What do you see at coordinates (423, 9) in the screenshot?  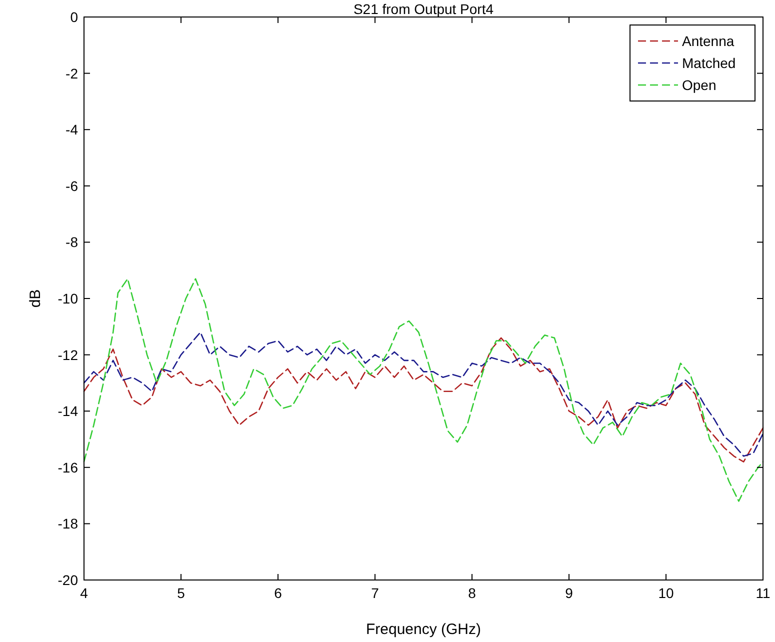 I see `chart-title: S21 from Output Port4` at bounding box center [423, 9].